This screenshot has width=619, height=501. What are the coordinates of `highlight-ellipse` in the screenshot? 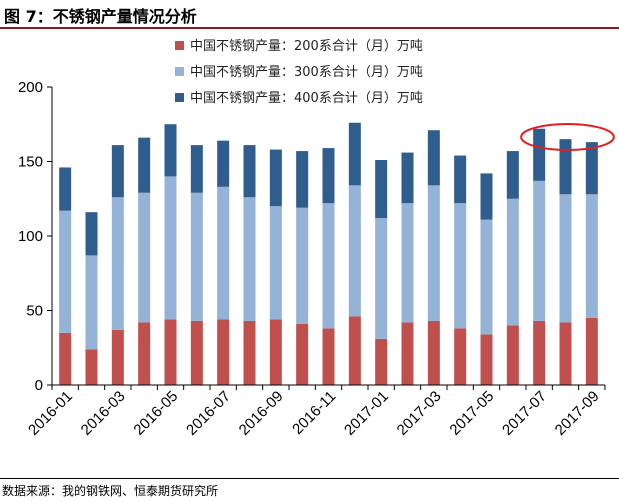 It's located at (567, 137).